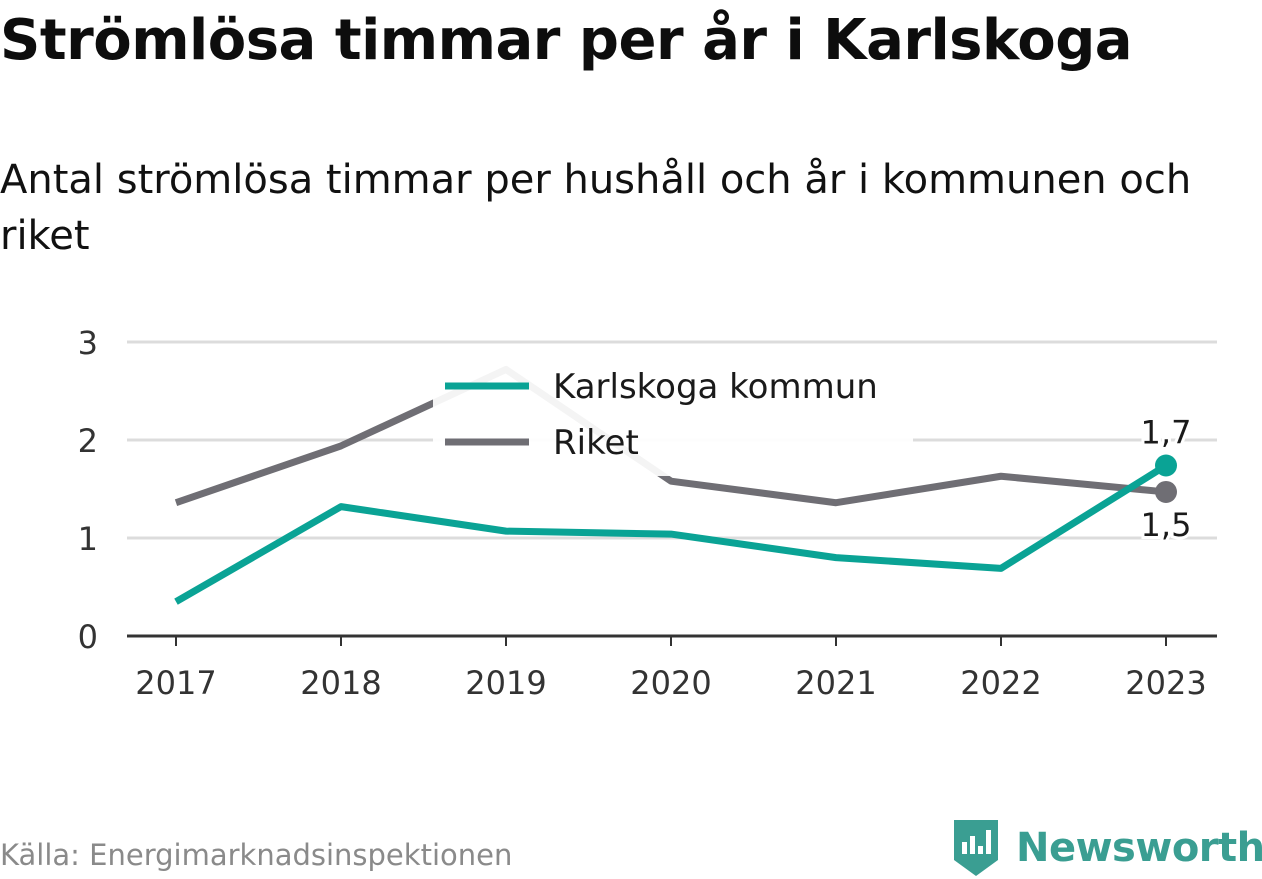 Image resolution: width=1262 pixels, height=879 pixels. I want to click on x-tick-label: 2022, so click(1000, 683).